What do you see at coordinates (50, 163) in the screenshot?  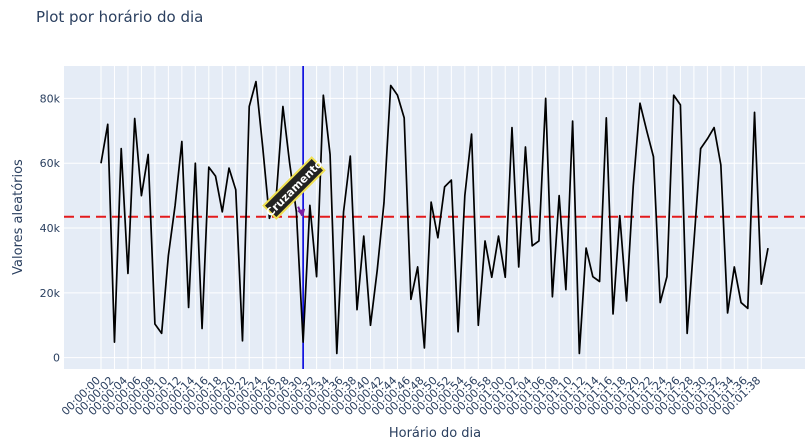 I see `y-tick-label: 60k` at bounding box center [50, 163].